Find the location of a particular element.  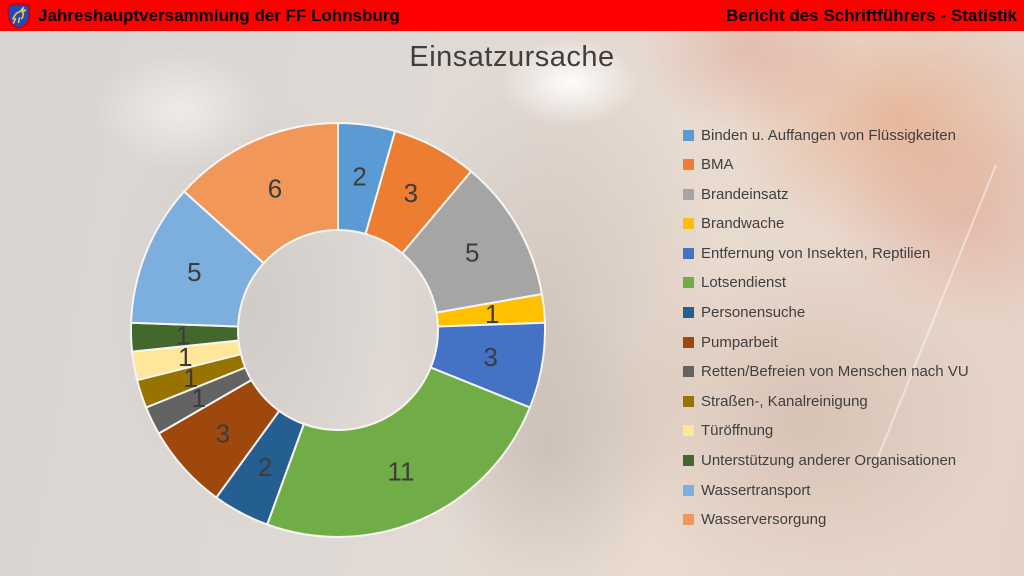

slice-value-label-0: 2 is located at coordinates (359, 177).